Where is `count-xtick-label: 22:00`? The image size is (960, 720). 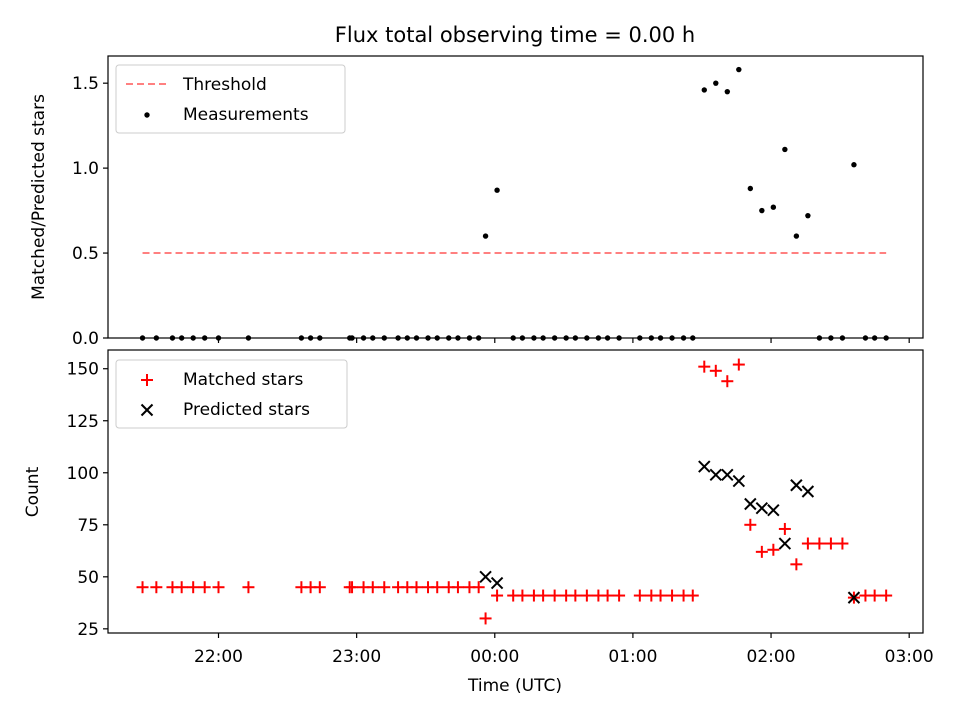
count-xtick-label: 22:00 is located at coordinates (218, 657).